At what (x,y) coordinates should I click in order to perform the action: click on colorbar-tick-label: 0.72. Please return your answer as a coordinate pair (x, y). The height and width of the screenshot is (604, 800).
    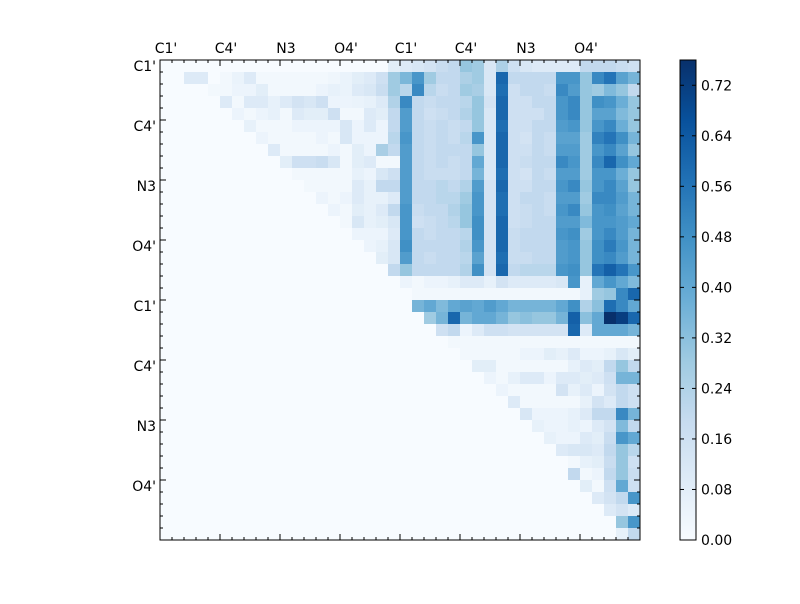
    Looking at the image, I should click on (716, 86).